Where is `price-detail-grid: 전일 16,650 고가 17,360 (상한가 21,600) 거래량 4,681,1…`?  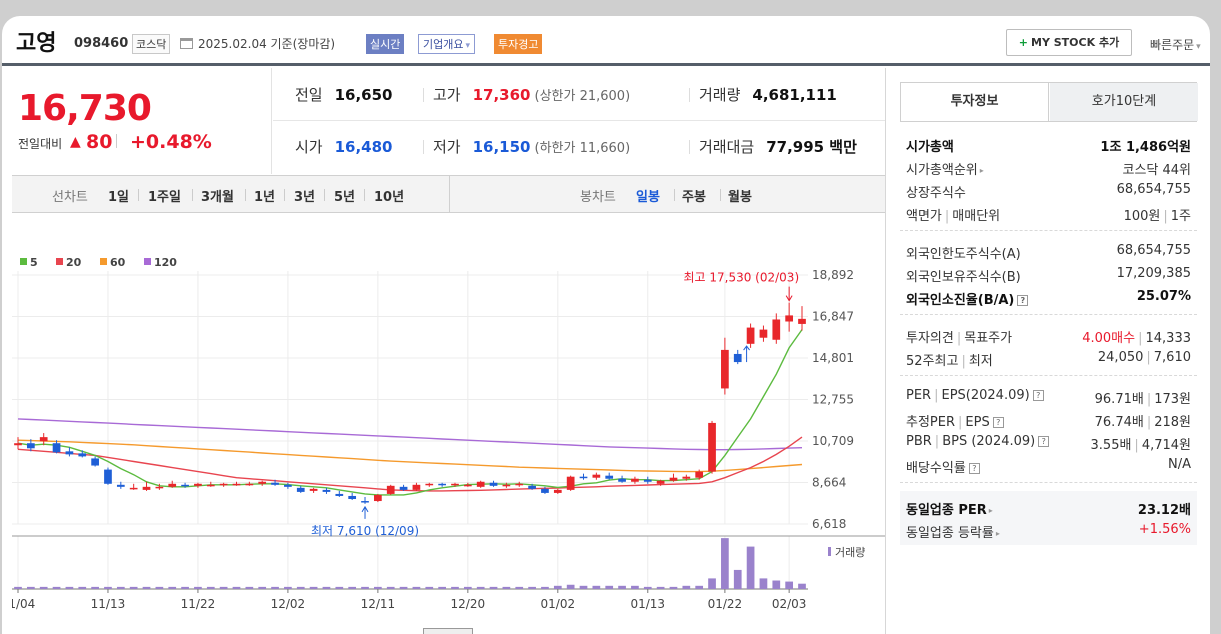
price-detail-grid: 전일 16,650 고가 17,360 (상한가 21,600) 거래량 4,681,1… is located at coordinates (579, 121).